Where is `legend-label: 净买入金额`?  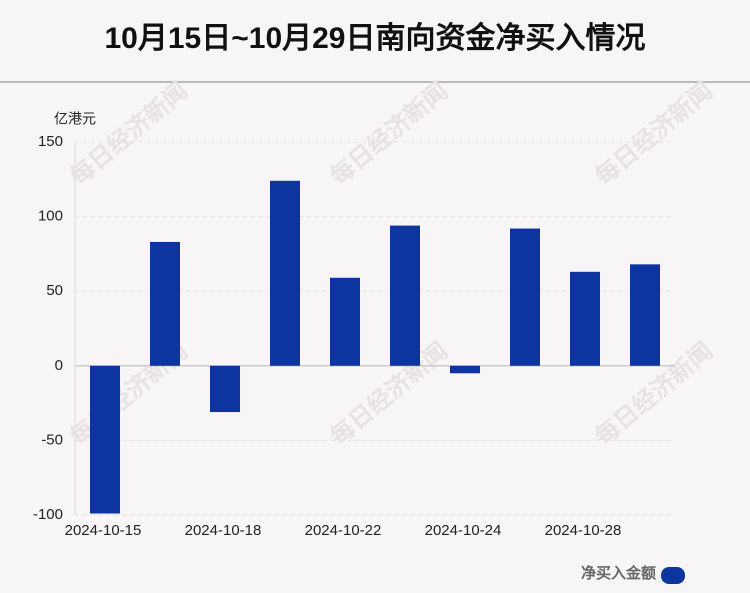 legend-label: 净买入金额 is located at coordinates (618, 573).